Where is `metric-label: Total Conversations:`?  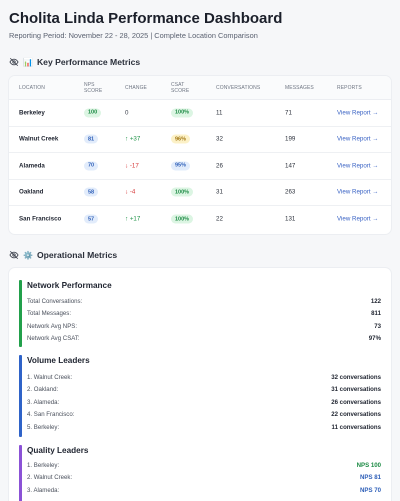
metric-label: Total Conversations: is located at coordinates (55, 301).